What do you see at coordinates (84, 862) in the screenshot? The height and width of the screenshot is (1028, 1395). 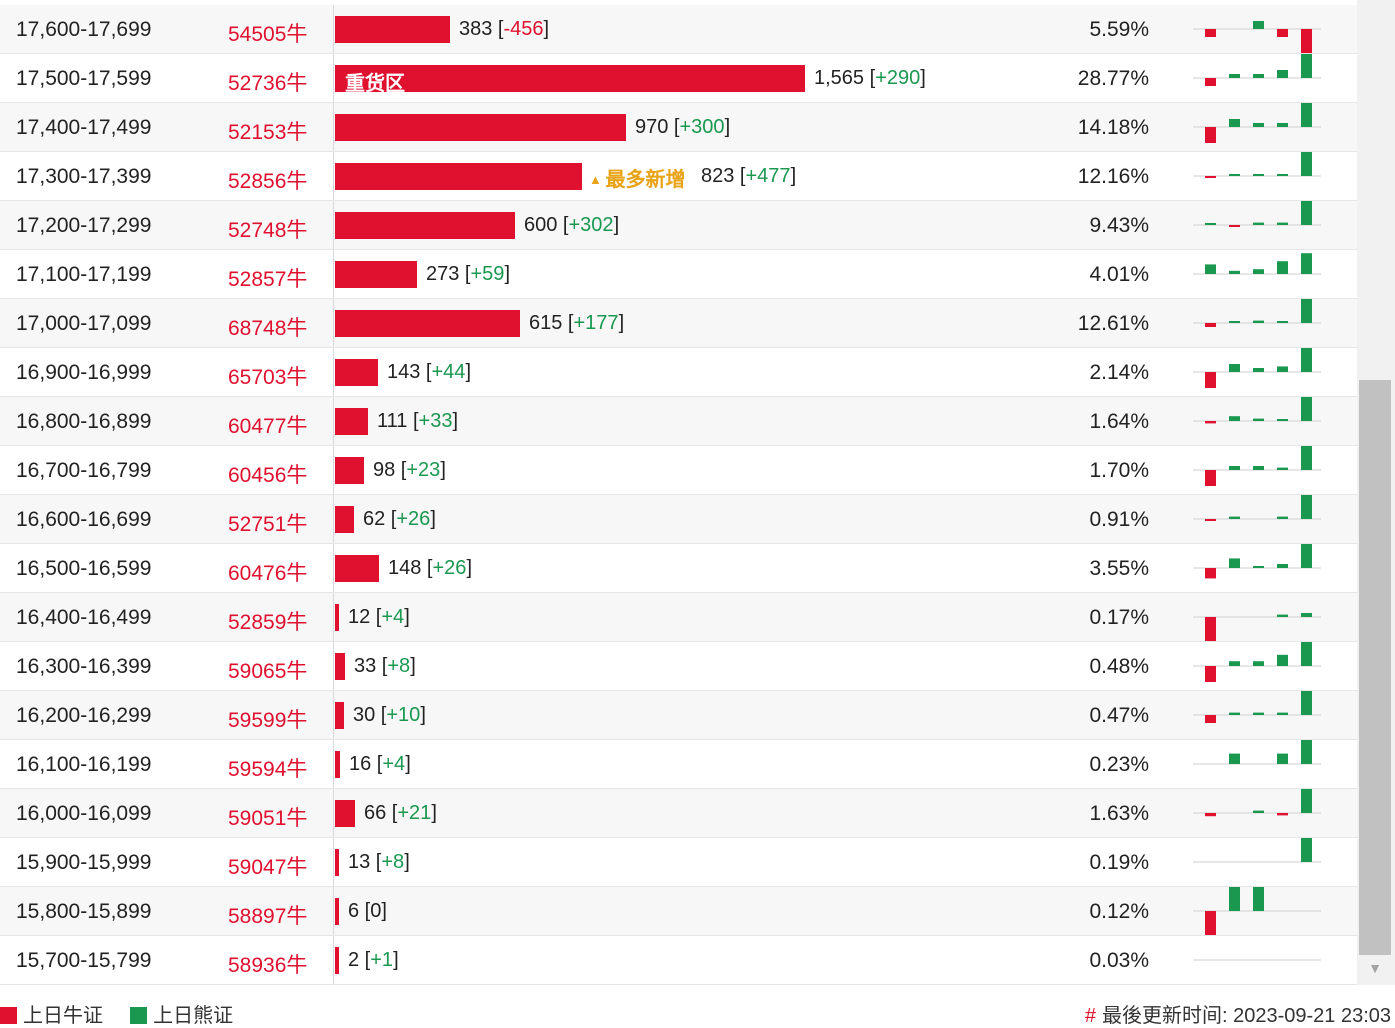 I see `price-range: 15,900-15,999` at bounding box center [84, 862].